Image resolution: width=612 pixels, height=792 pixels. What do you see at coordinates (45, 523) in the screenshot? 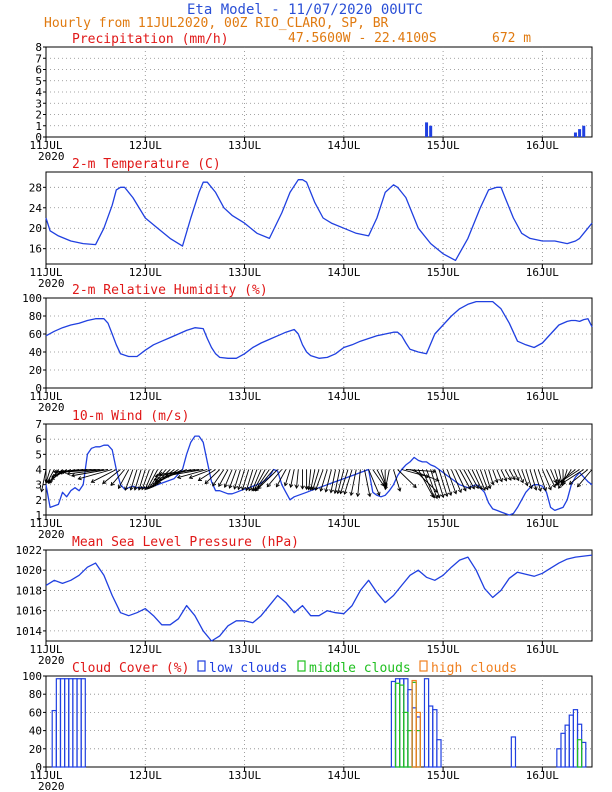
I see `wind-xtick-label: 11JUL` at bounding box center [45, 523].